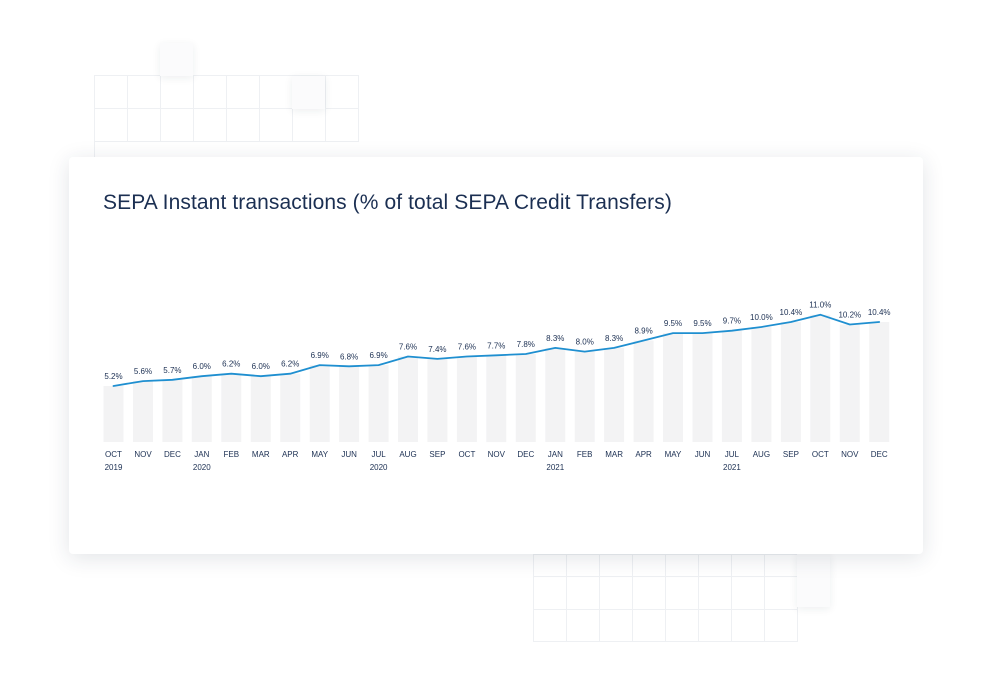  What do you see at coordinates (673, 323) in the screenshot?
I see `value-label-19: 9.5%` at bounding box center [673, 323].